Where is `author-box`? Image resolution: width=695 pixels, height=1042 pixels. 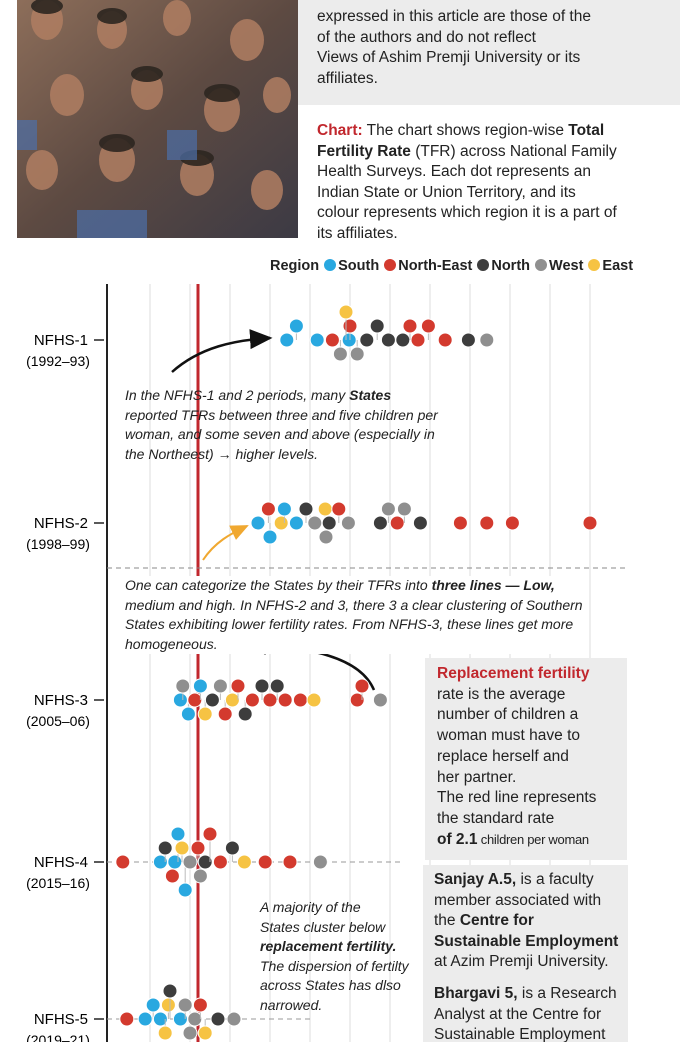
author-box is located at coordinates (525, 953).